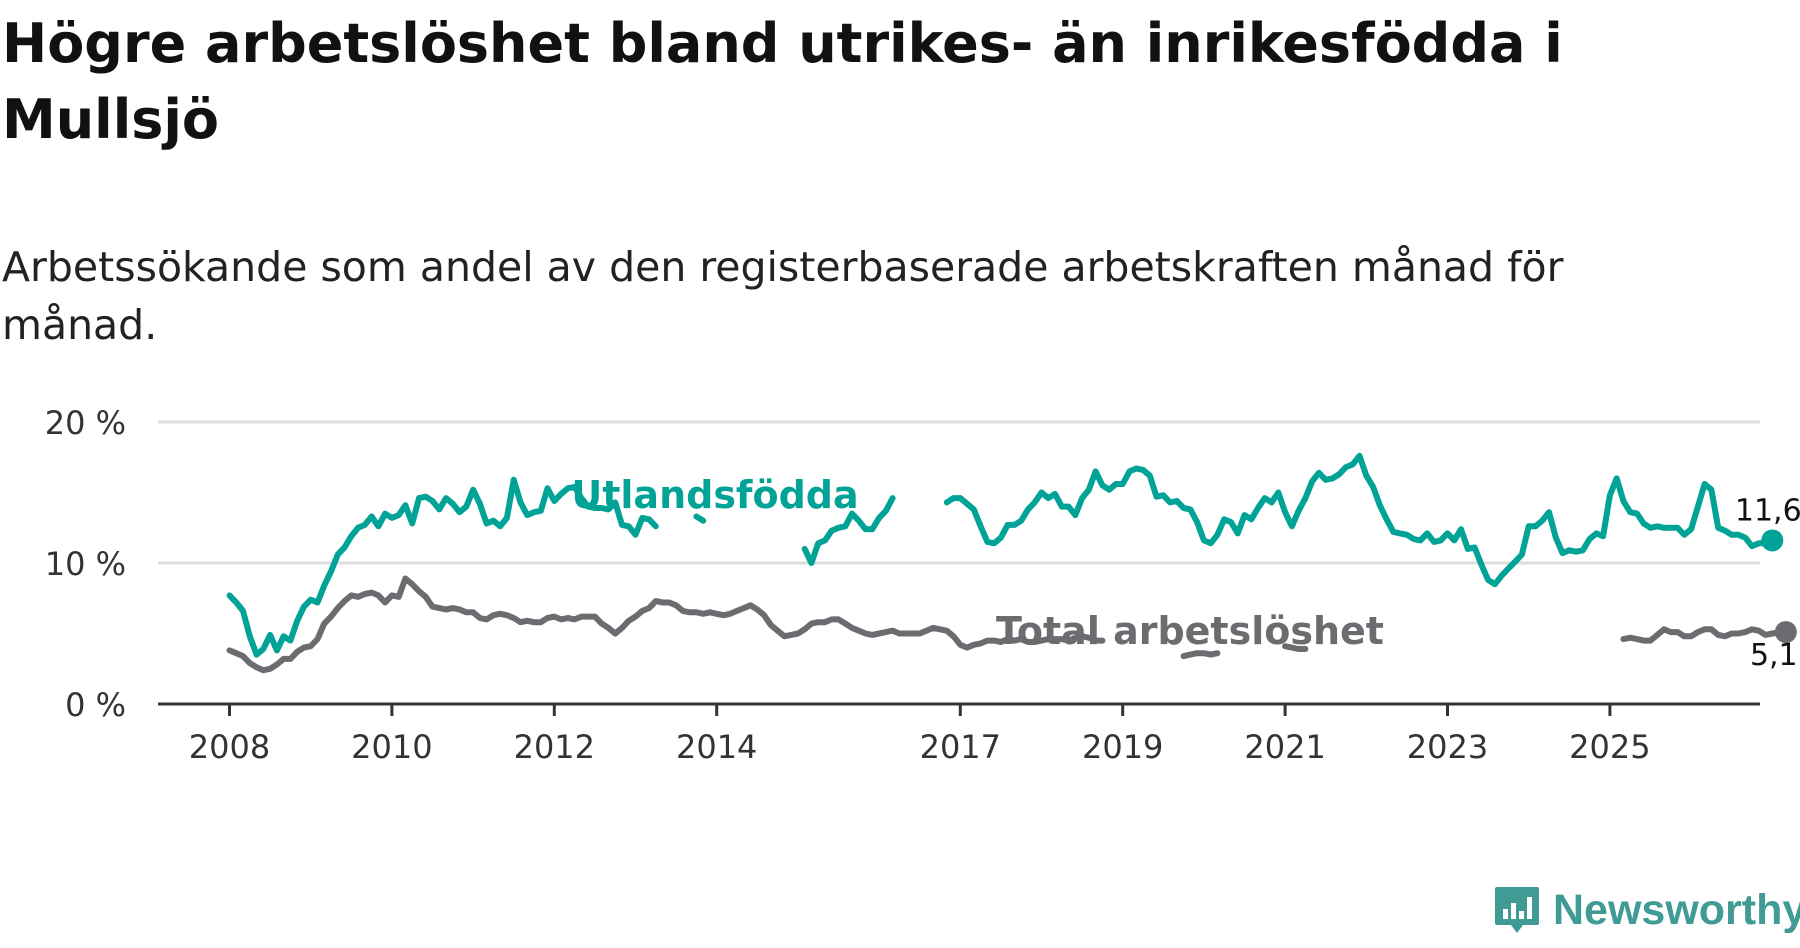  I want to click on x-tick-label: 2010, so click(391, 747).